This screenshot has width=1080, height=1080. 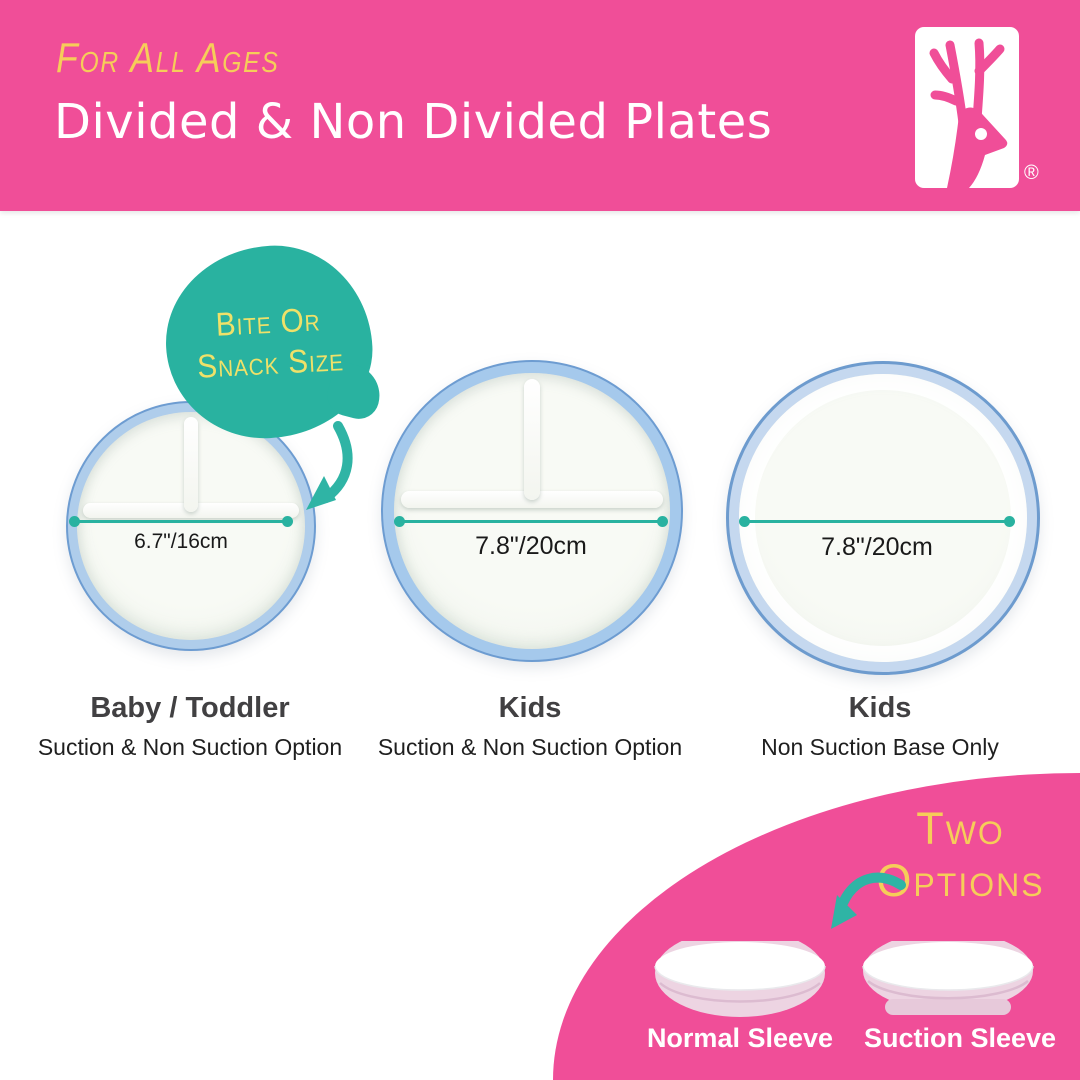 I want to click on two-options-heading: Two Options, so click(x=960, y=855).